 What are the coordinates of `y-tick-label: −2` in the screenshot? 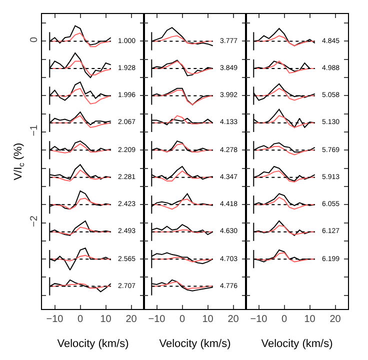 It's located at (34, 221).